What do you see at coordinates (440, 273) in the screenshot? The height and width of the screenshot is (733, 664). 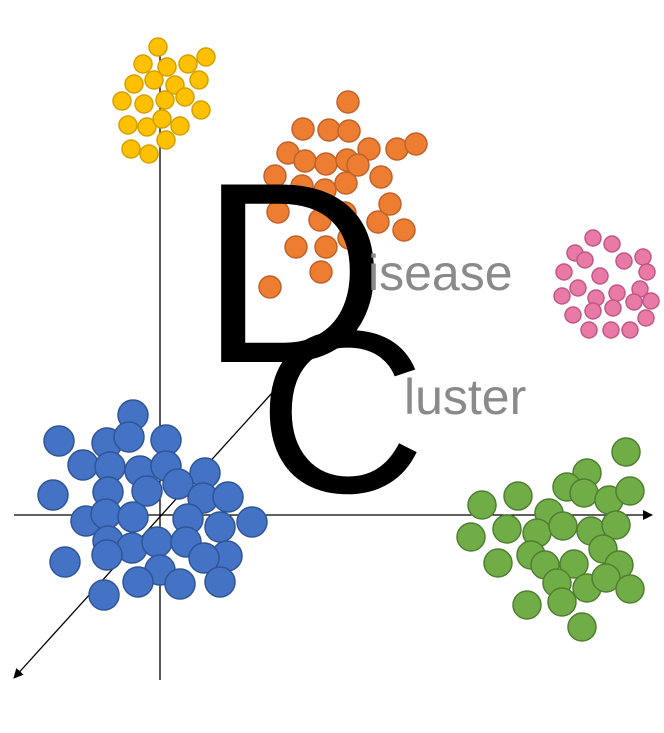 I see `logo-rest-d: isease` at bounding box center [440, 273].